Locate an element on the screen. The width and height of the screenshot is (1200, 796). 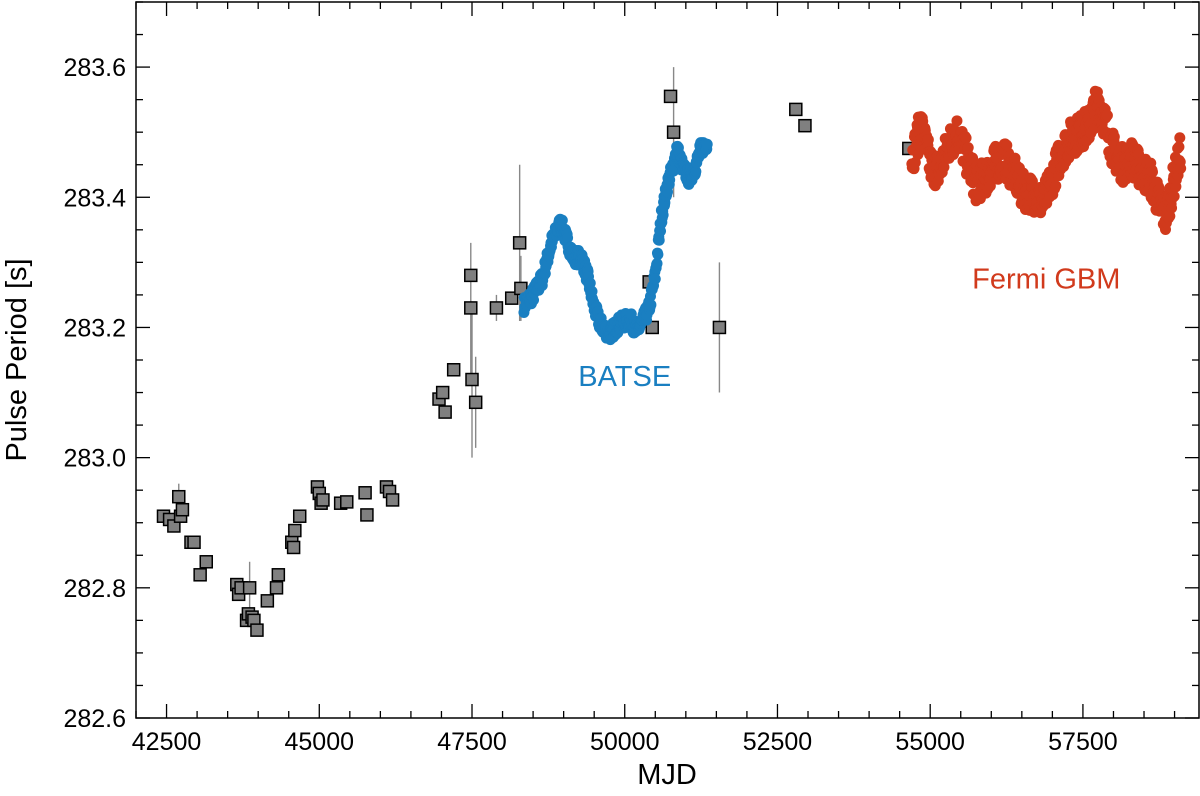
x-tick-label: 57500 is located at coordinates (1083, 742).